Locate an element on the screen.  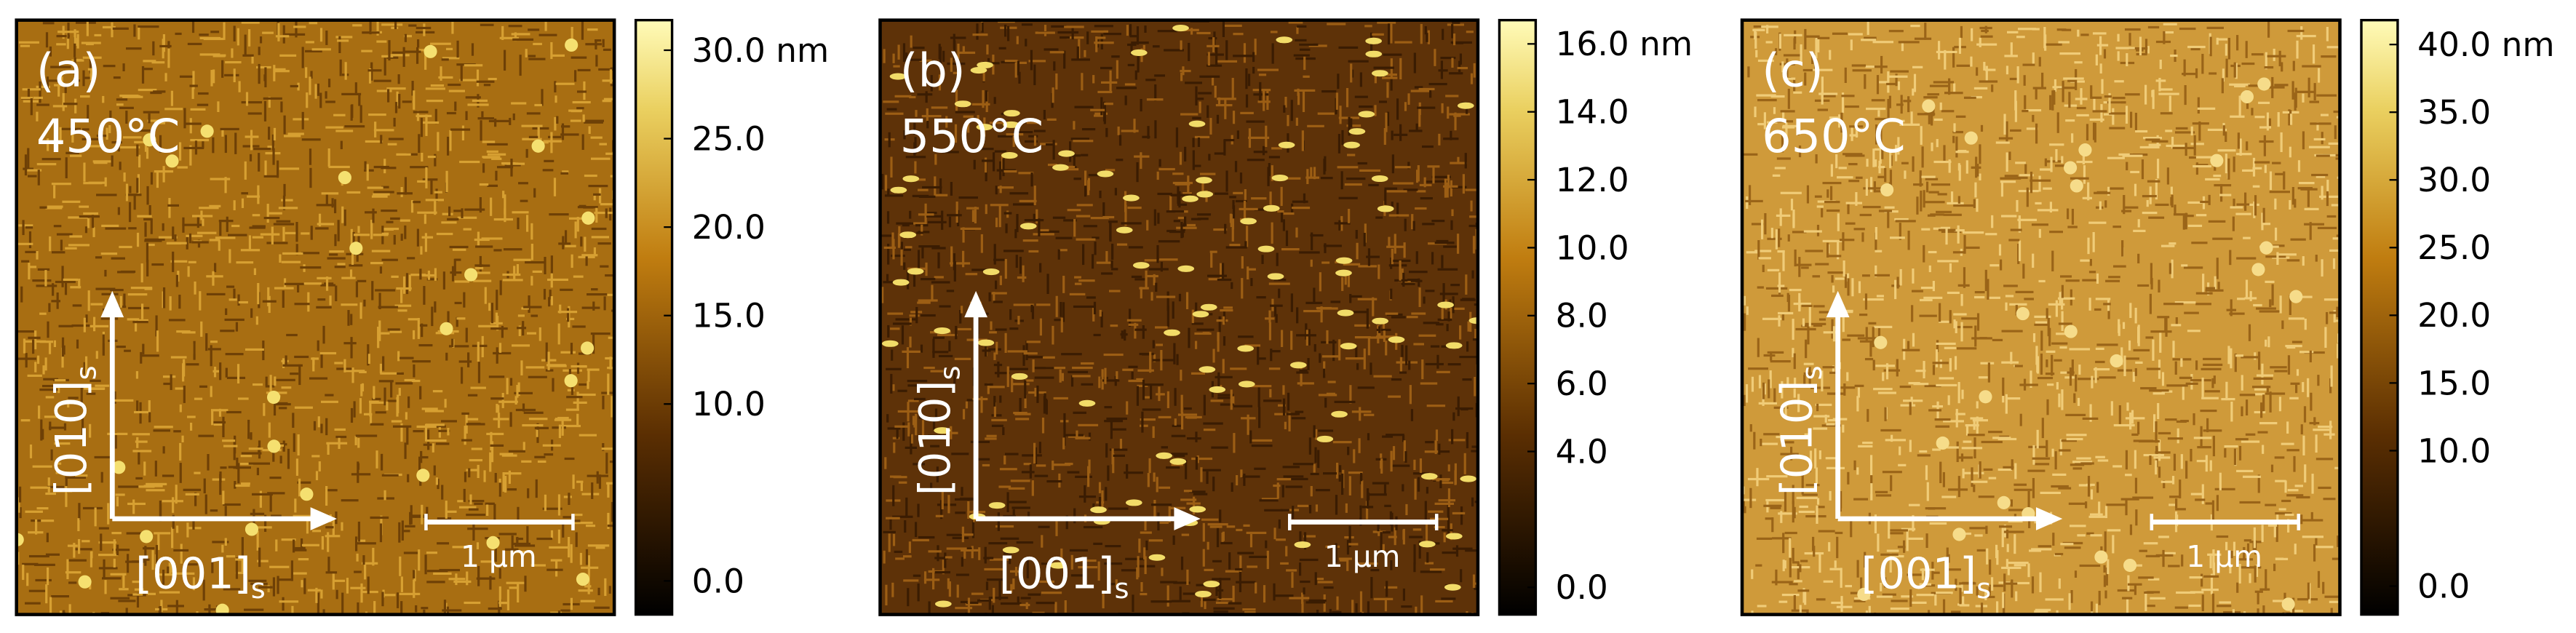
axis-text: [001] is located at coordinates (1057, 573).